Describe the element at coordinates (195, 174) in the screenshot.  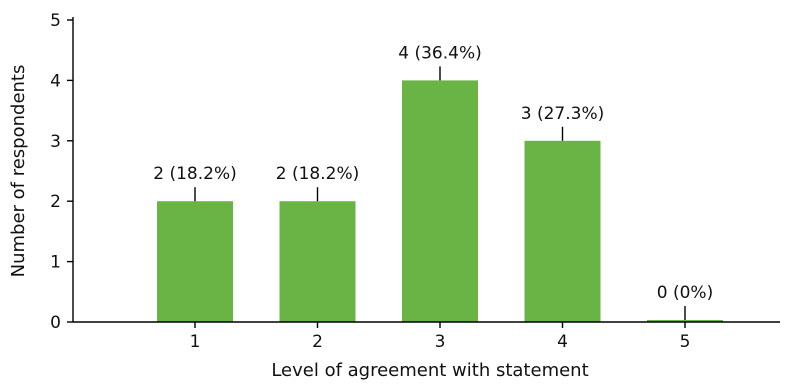
I see `data-label-1: 2 (18.2%)` at that location.